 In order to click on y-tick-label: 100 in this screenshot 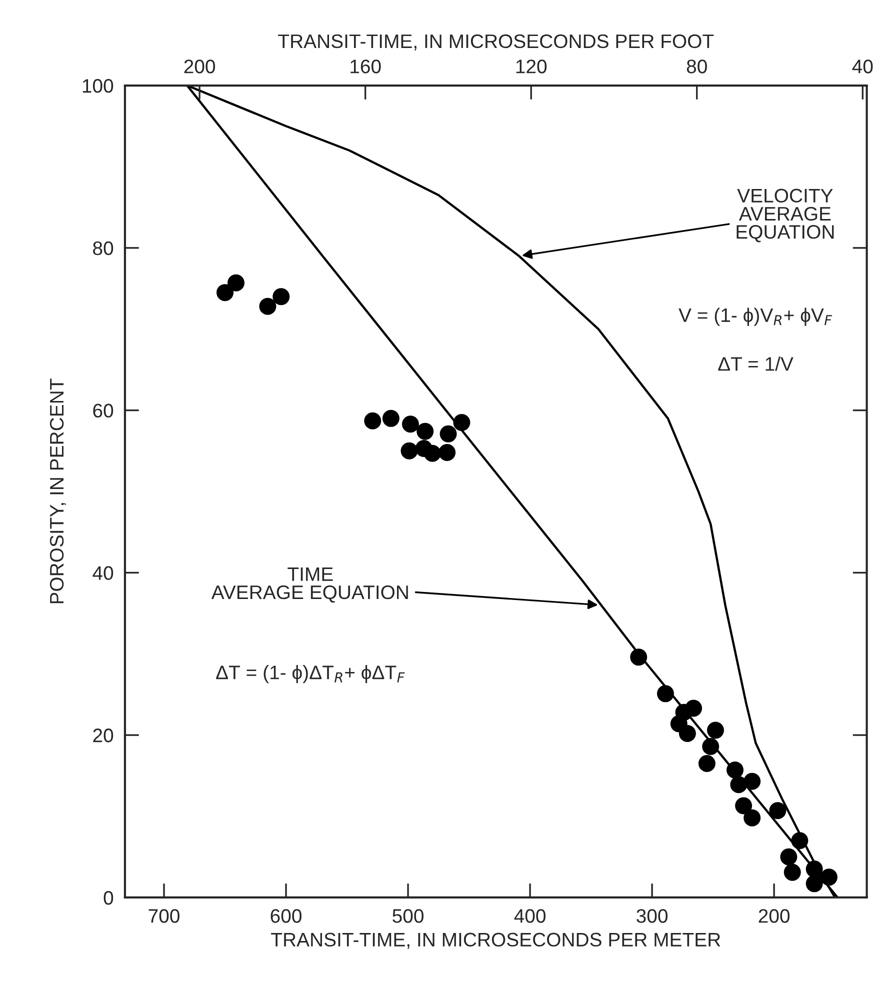, I will do `click(98, 85)`.